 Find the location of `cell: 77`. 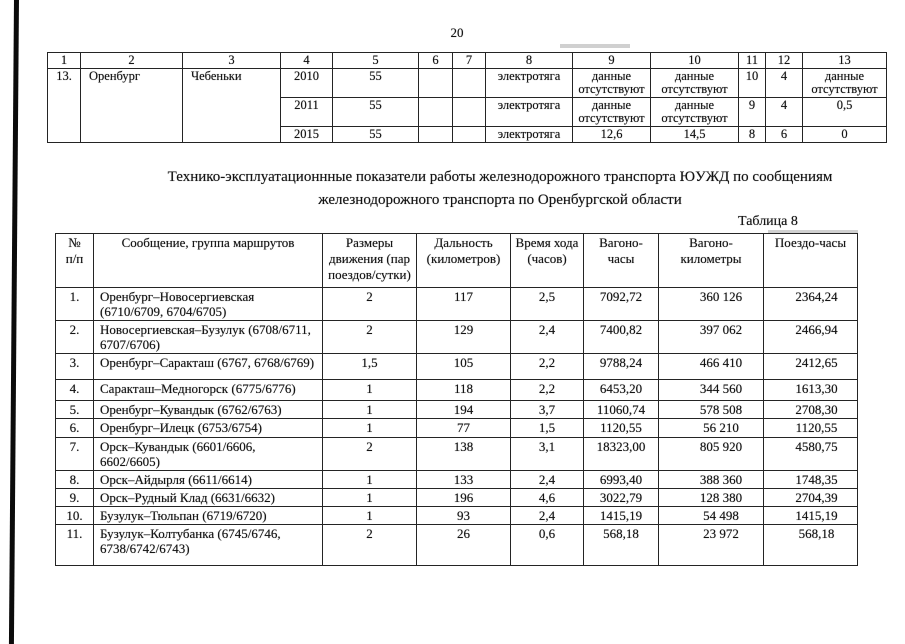

cell: 77 is located at coordinates (463, 428).